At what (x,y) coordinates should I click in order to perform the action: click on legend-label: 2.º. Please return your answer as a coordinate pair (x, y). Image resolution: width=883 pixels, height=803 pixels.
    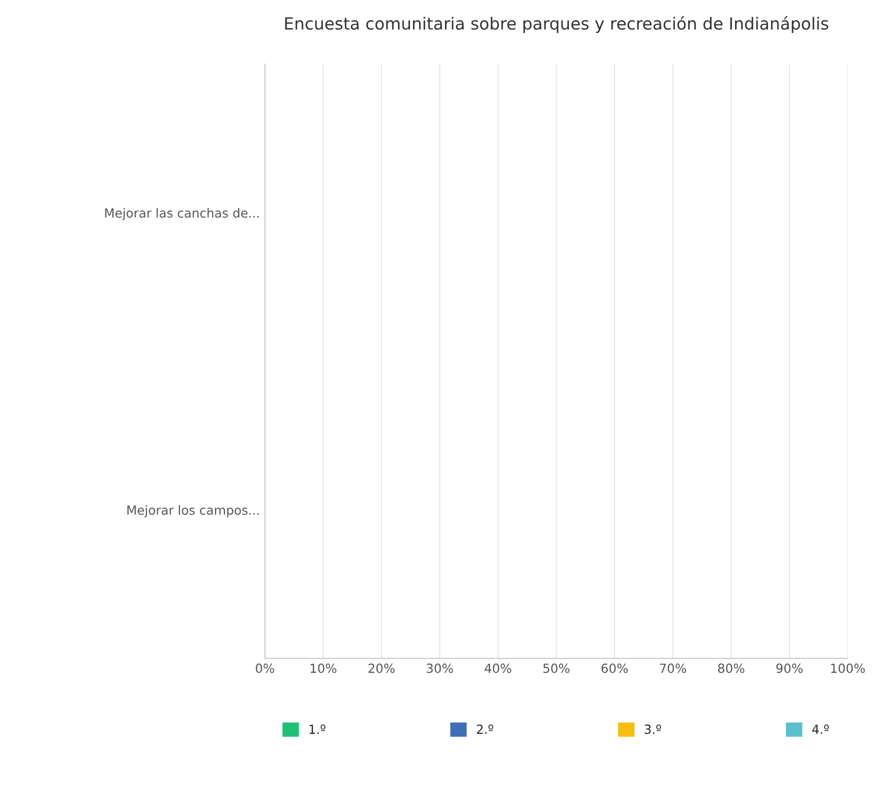
    Looking at the image, I should click on (485, 729).